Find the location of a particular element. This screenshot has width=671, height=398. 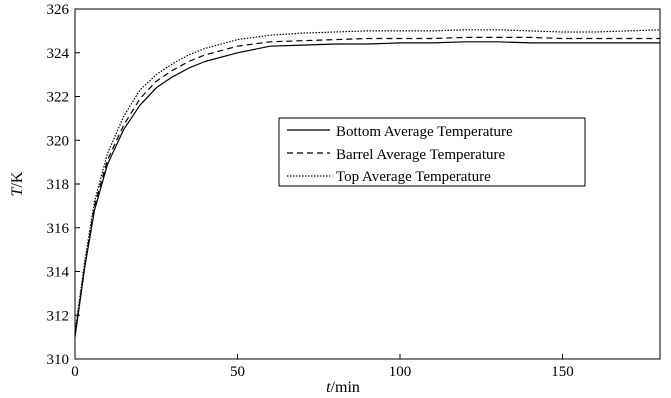

y-tick-label: 324 is located at coordinates (58, 54).